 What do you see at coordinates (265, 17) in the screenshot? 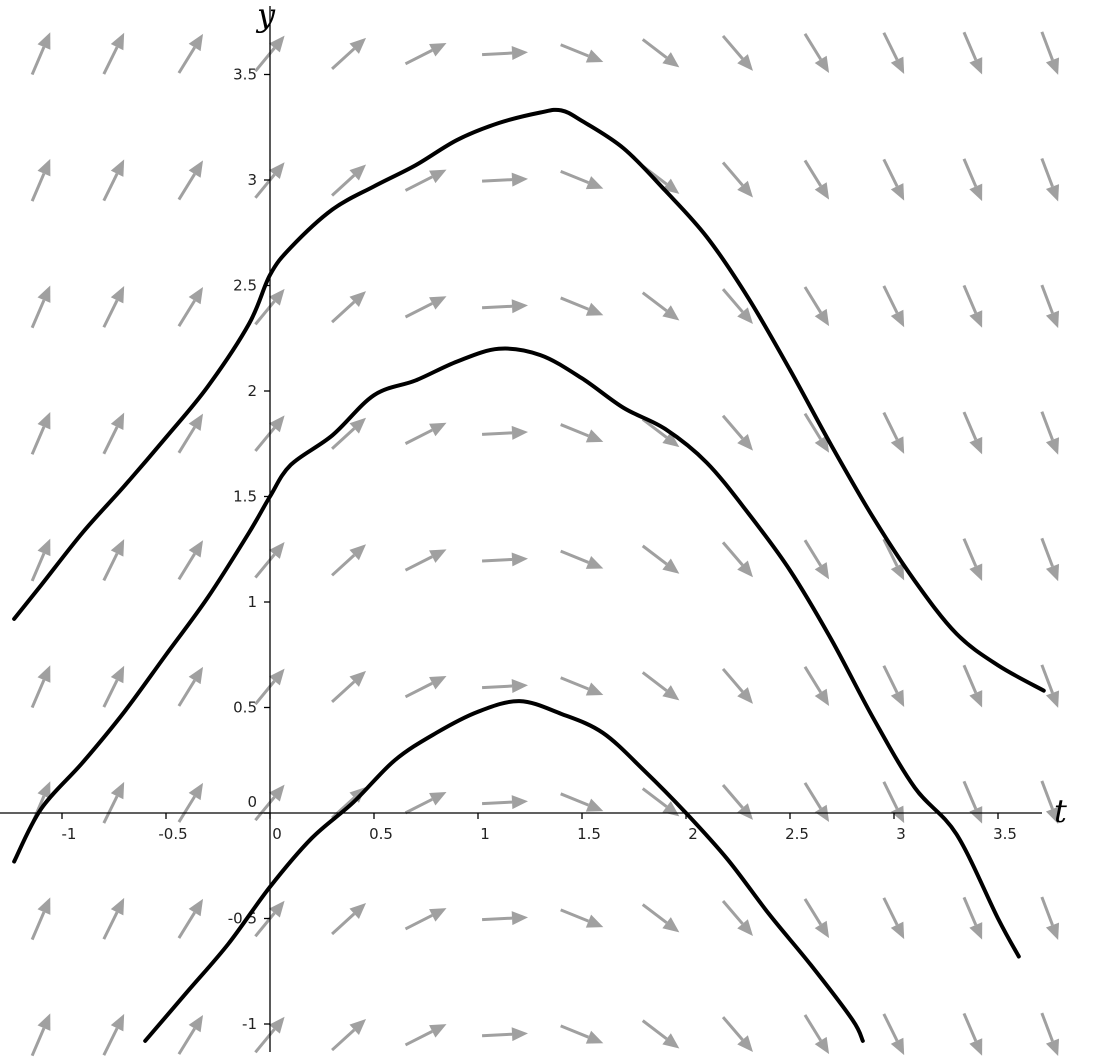
I see `y-axis-label: y` at bounding box center [265, 17].